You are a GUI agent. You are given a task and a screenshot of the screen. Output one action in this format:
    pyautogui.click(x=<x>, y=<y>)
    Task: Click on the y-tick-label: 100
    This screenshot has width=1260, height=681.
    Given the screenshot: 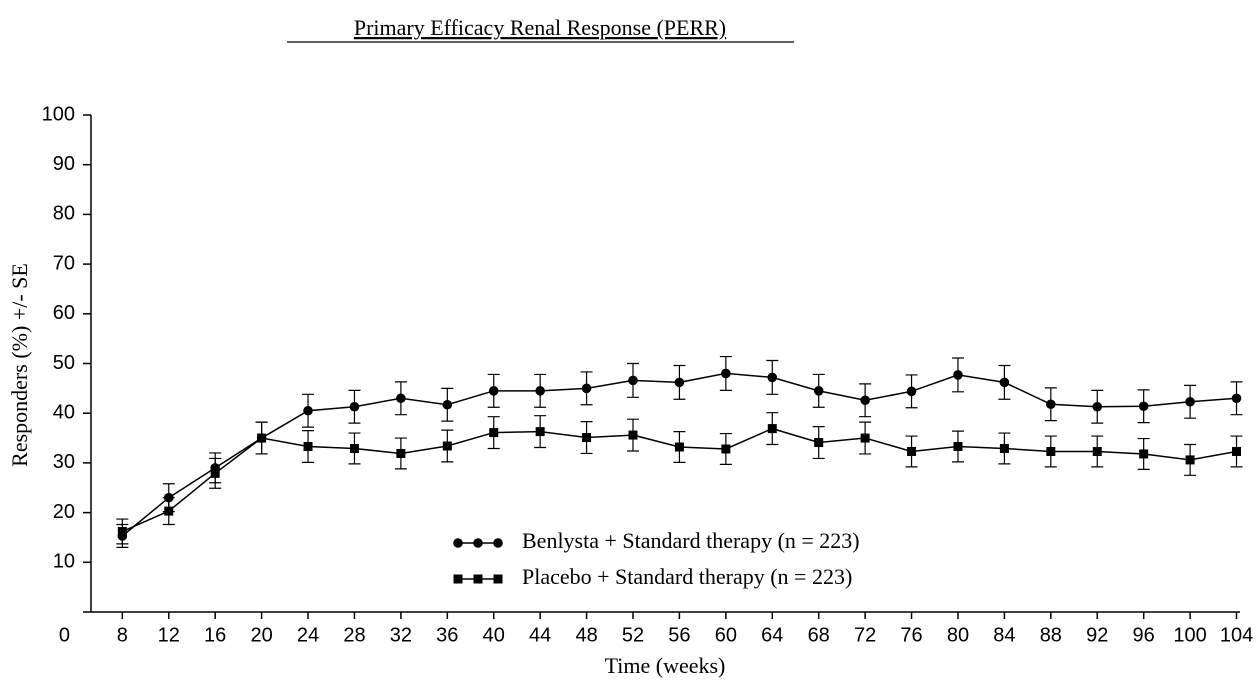 What is the action you would take?
    pyautogui.click(x=58, y=114)
    